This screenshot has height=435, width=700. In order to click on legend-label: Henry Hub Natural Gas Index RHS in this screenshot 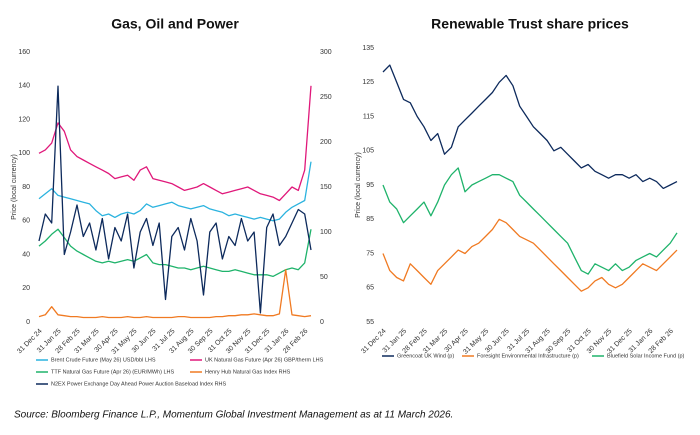, I will do `click(248, 372)`.